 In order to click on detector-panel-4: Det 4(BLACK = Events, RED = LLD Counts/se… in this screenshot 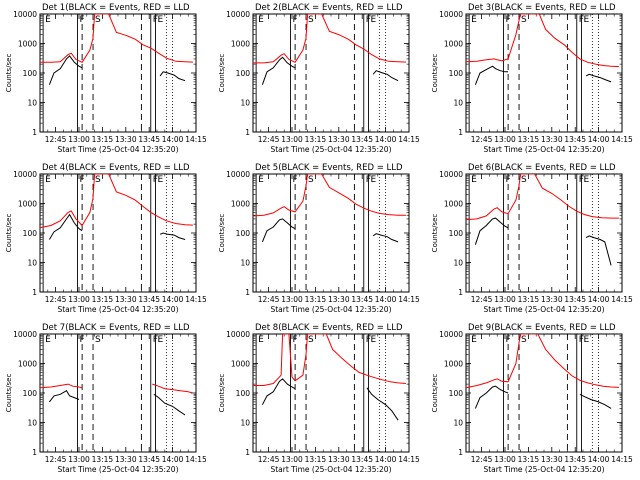, I will do `click(106, 238)`.